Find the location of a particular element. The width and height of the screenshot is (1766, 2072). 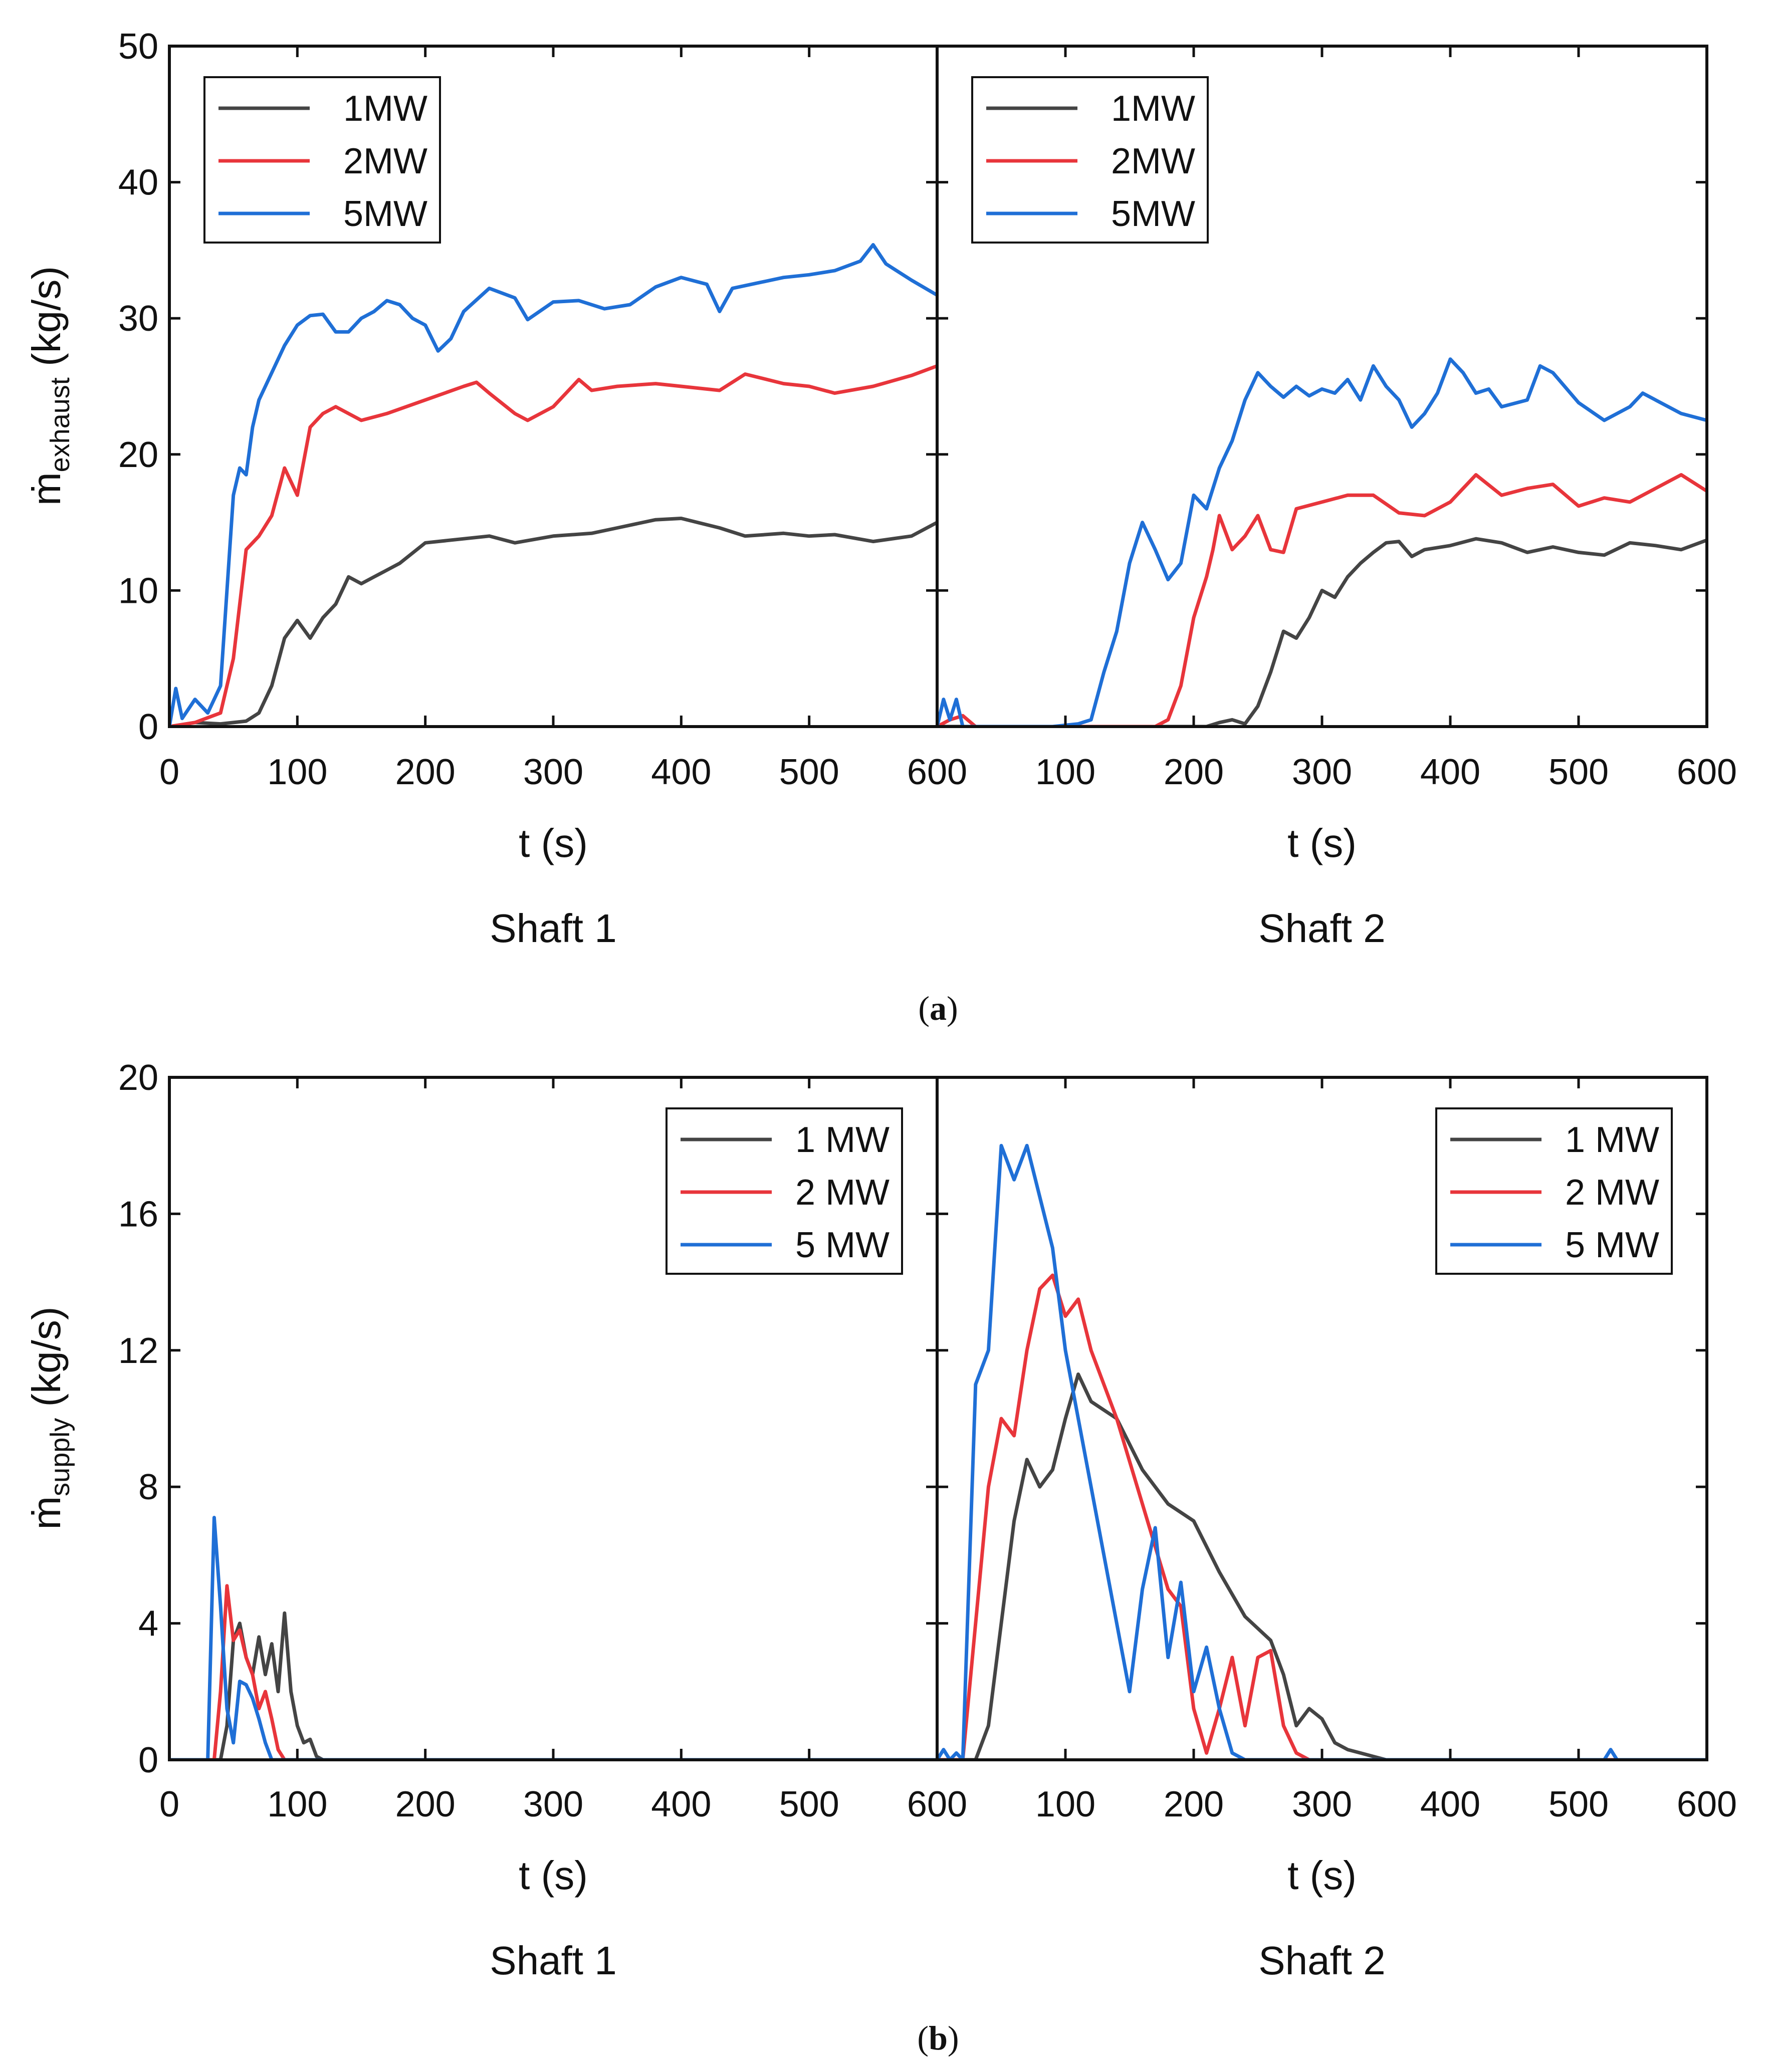

y-tick-label: 8 is located at coordinates (148, 1487).